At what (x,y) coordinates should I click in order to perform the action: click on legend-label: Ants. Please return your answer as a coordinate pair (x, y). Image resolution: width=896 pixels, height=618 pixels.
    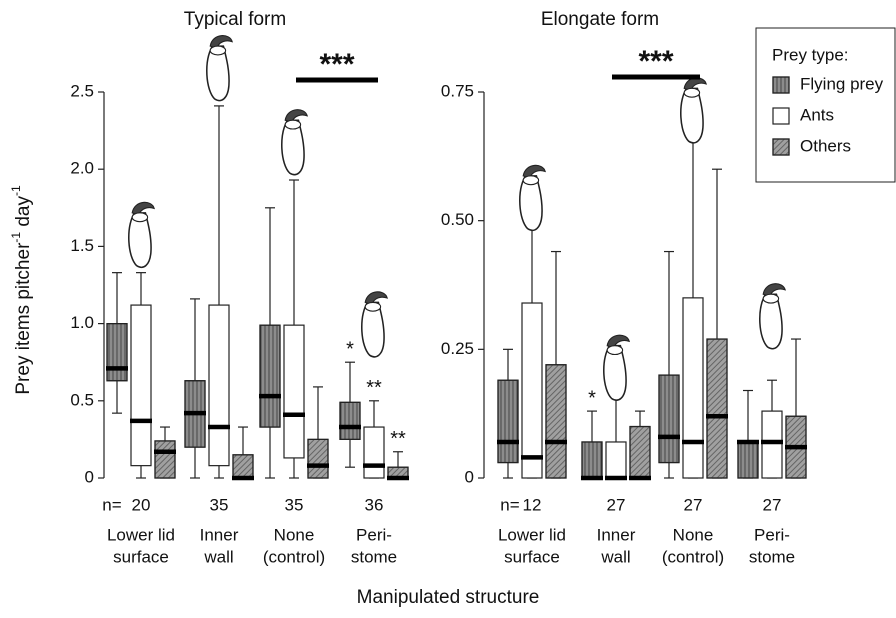
    Looking at the image, I should click on (817, 114).